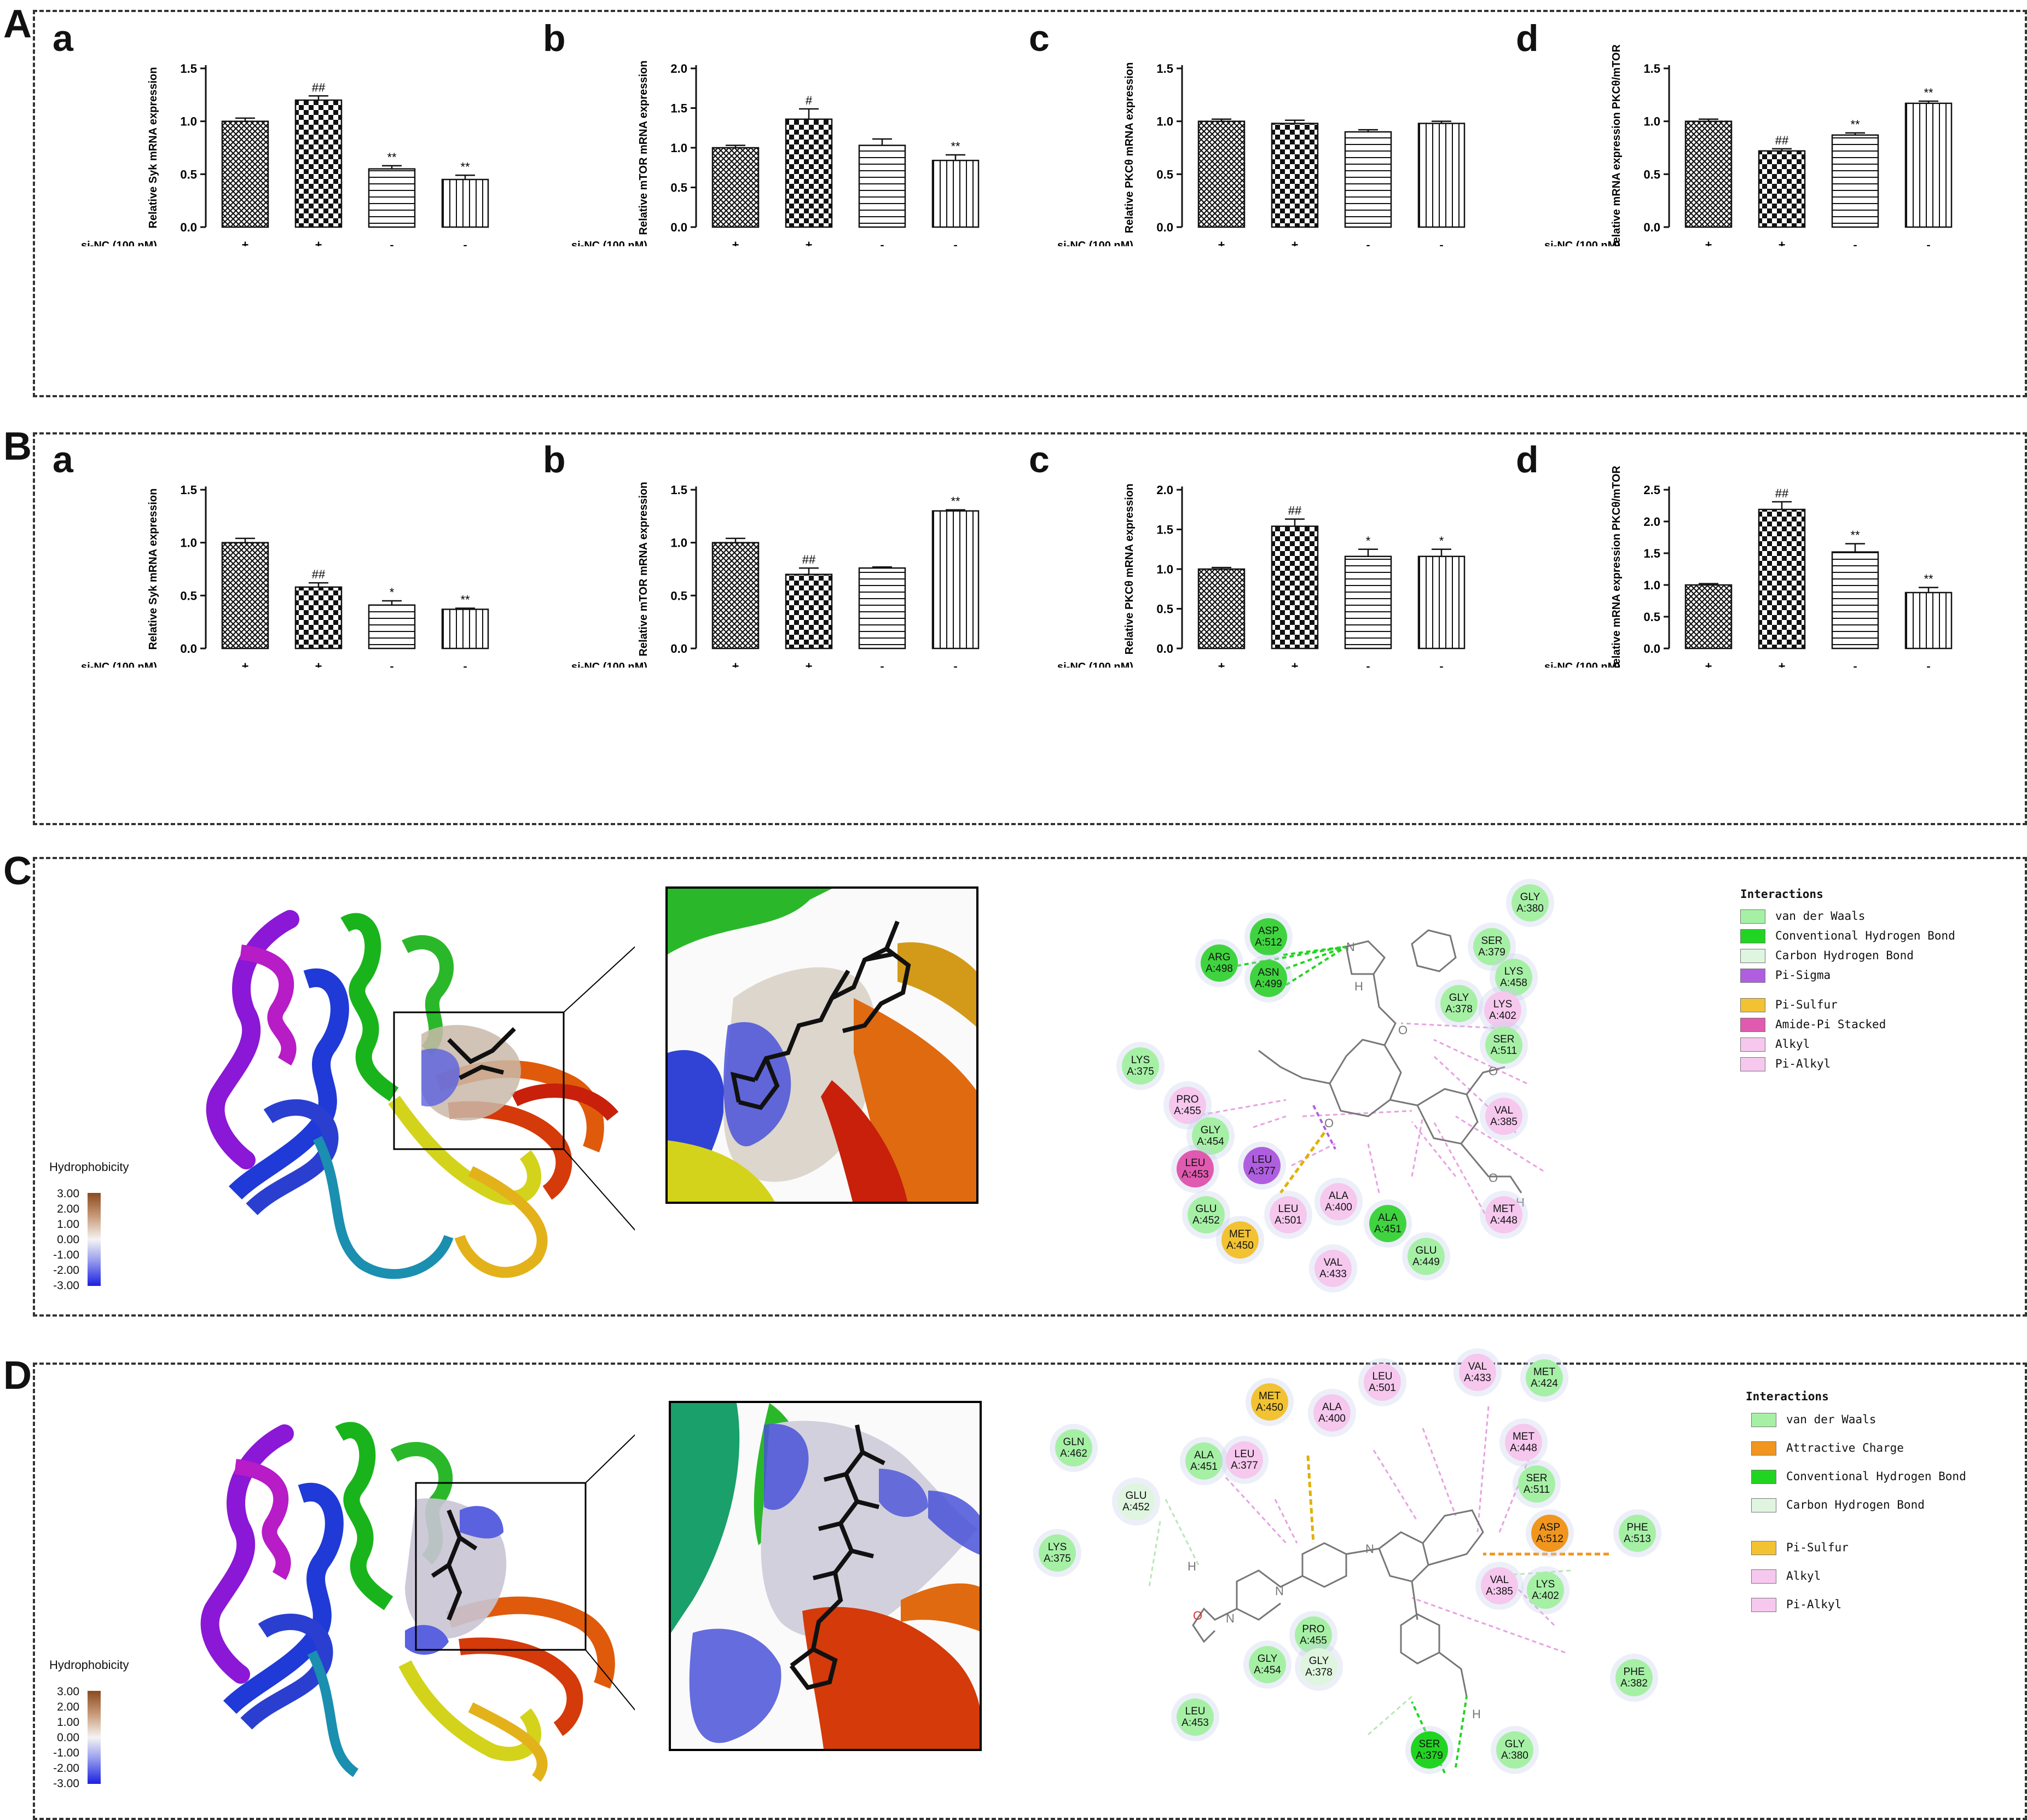 This screenshot has width=2027, height=1820. What do you see at coordinates (153, 148) in the screenshot?
I see `y-axis-label: Relative Syk mRNA expression` at bounding box center [153, 148].